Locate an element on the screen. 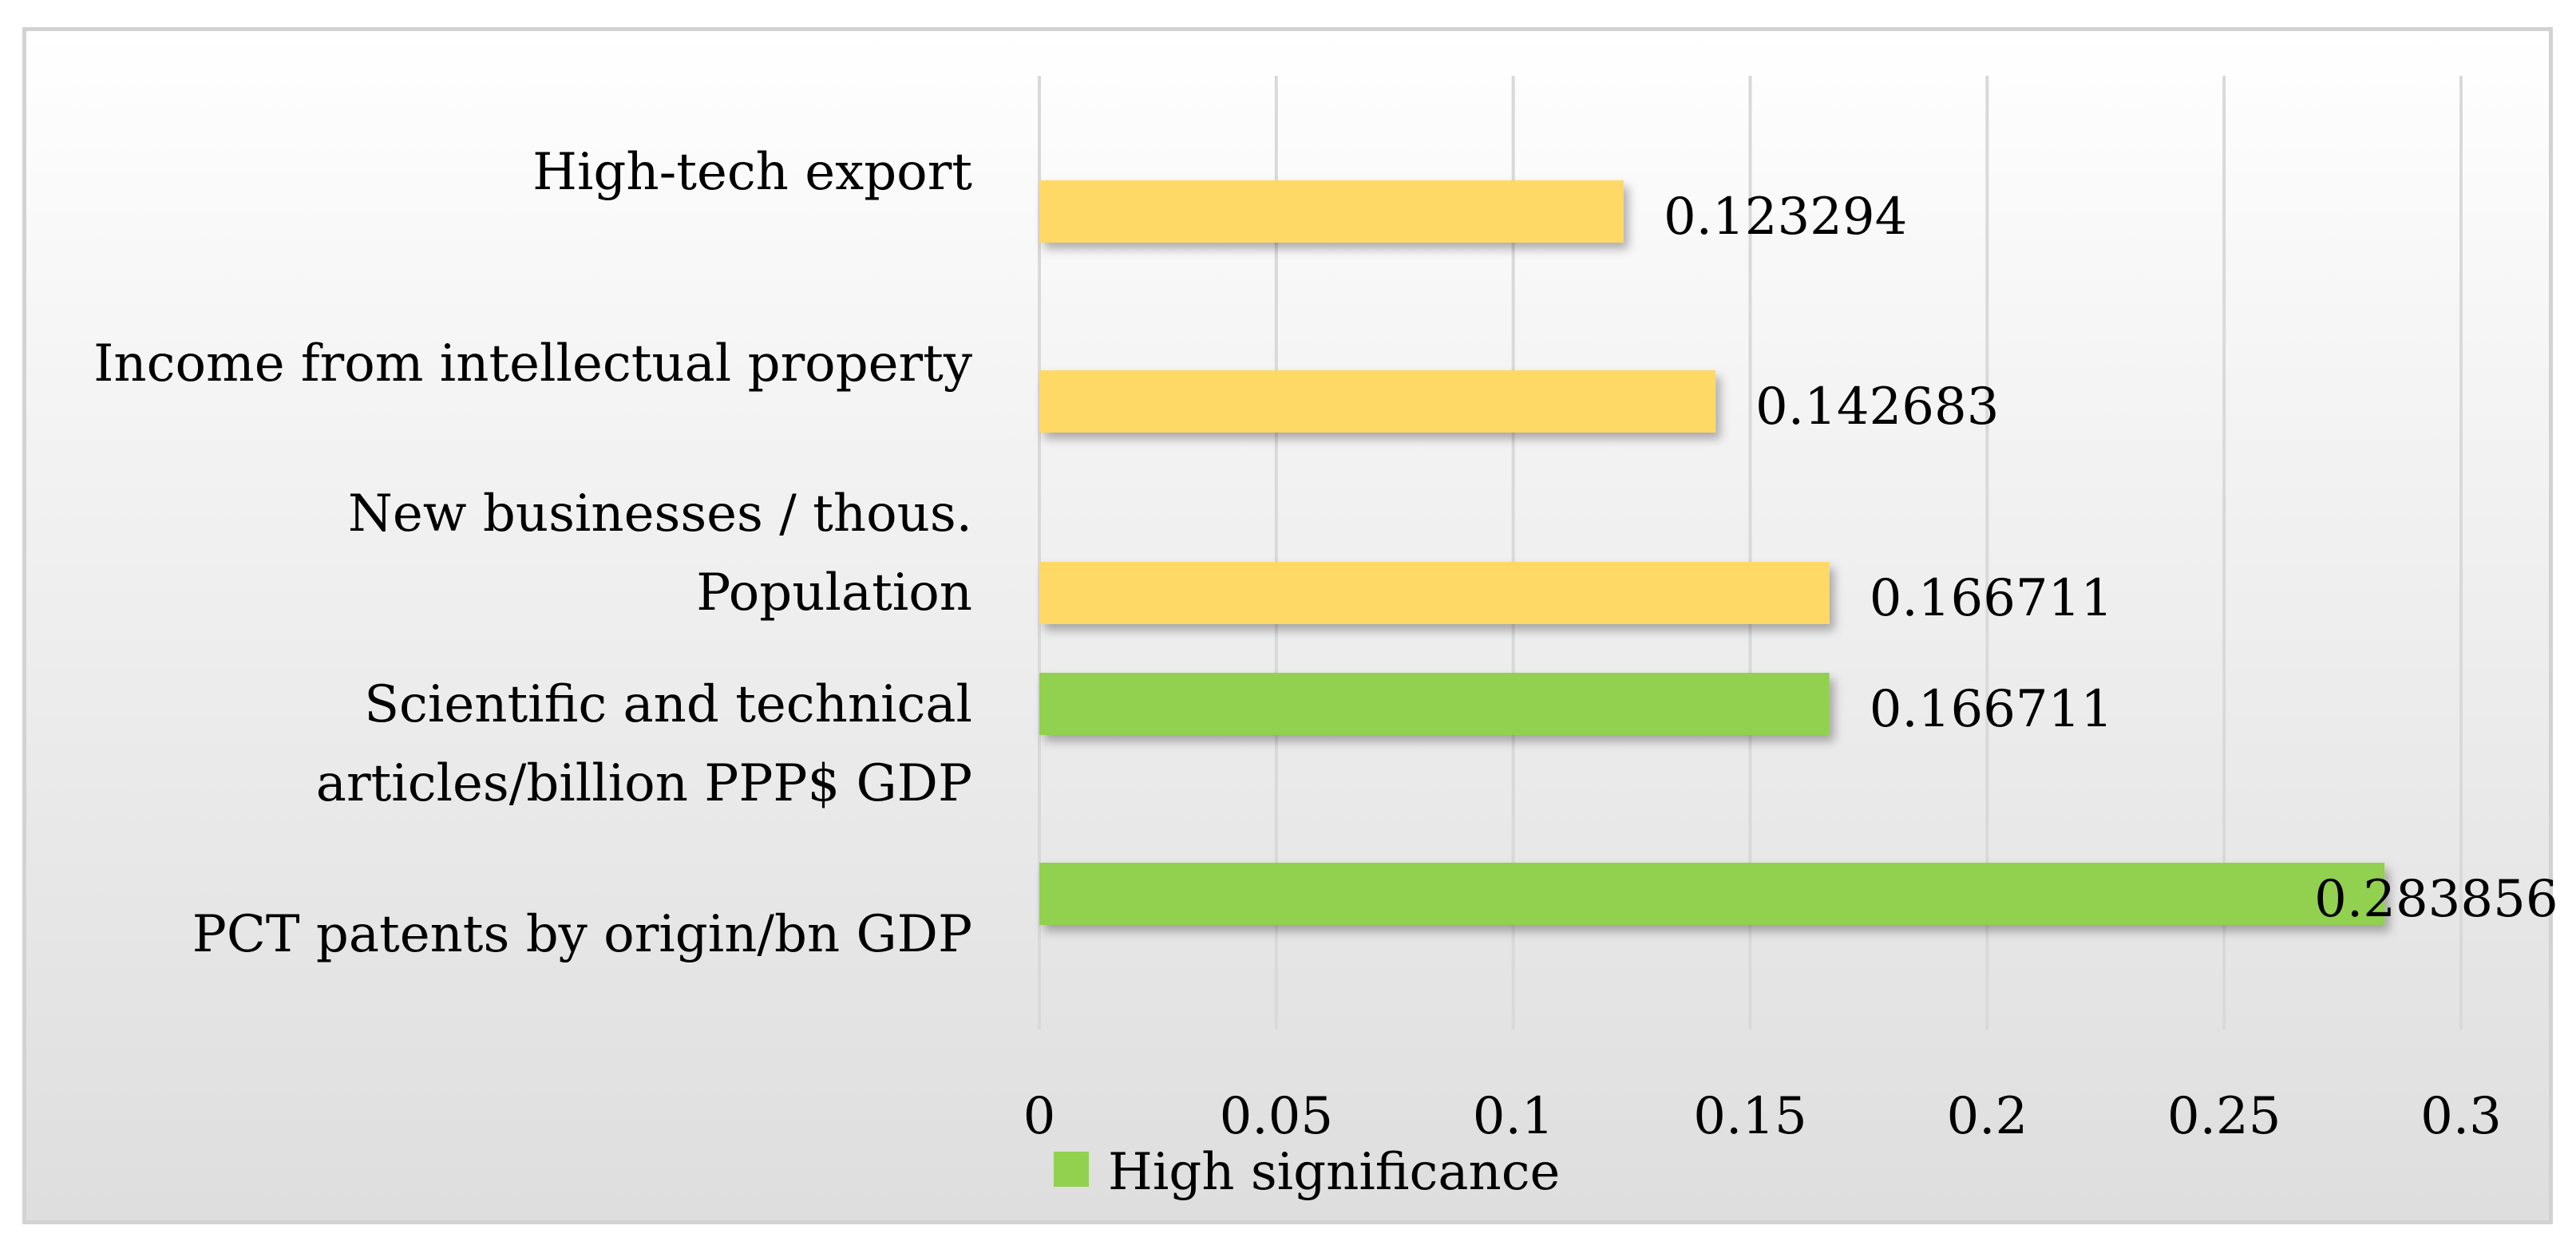 The height and width of the screenshot is (1249, 2576). category-label: Income from intellectual property is located at coordinates (532, 363).